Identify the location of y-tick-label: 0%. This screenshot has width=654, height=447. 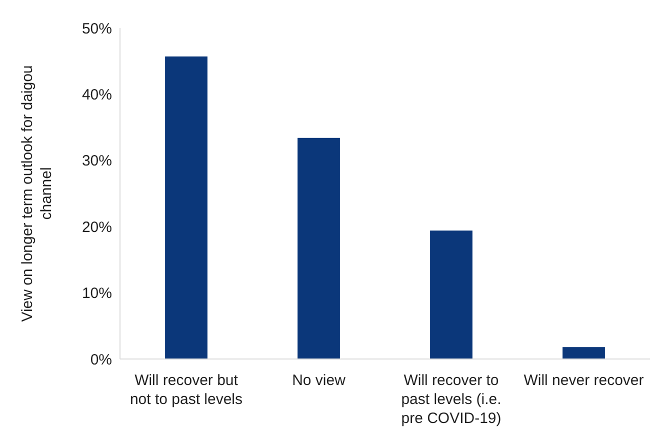
(101, 359).